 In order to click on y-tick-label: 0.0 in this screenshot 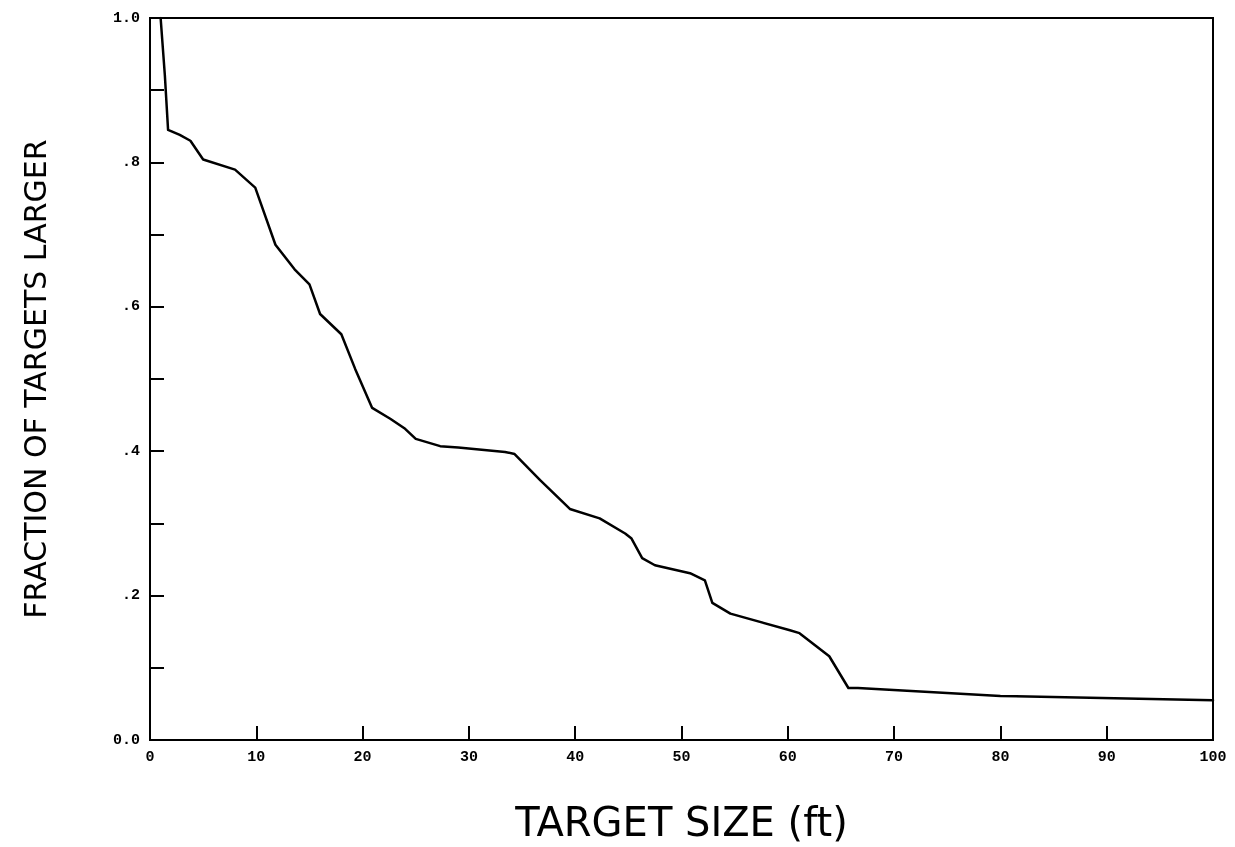, I will do `click(126, 740)`.